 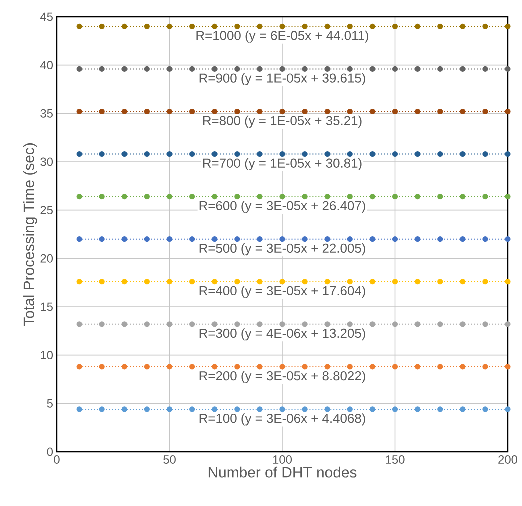 I want to click on y-tick-label: 0, so click(x=50, y=452).